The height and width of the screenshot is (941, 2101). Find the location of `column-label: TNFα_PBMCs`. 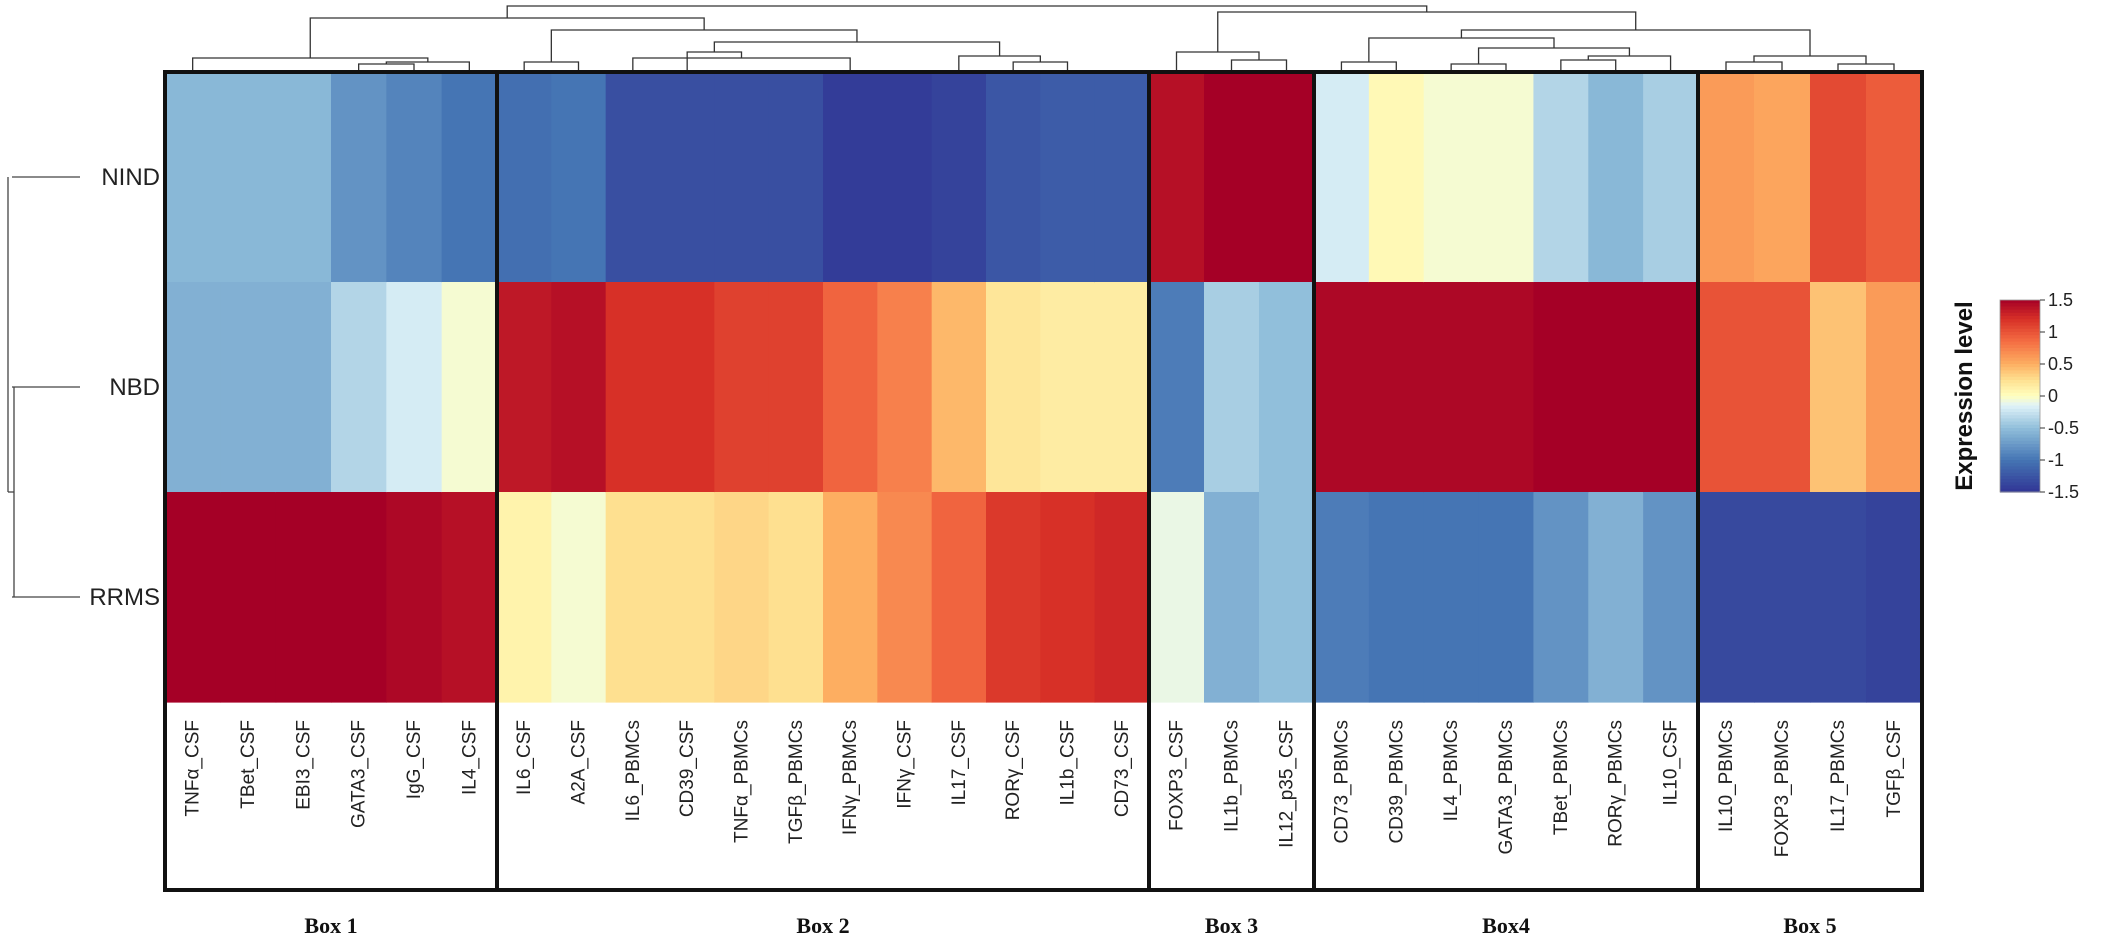

column-label: TNFα_PBMCs is located at coordinates (742, 781).